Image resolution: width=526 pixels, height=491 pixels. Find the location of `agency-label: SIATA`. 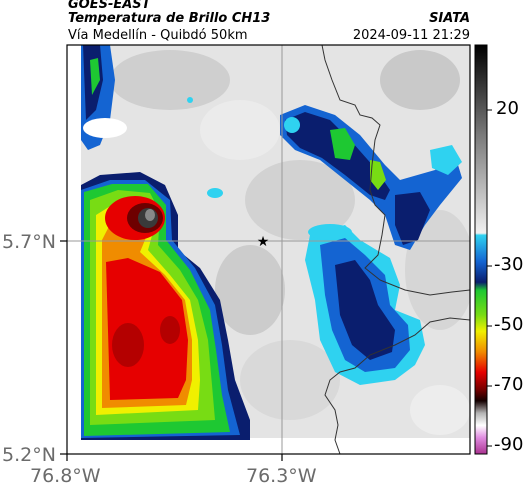

agency-label: SIATA is located at coordinates (449, 18).